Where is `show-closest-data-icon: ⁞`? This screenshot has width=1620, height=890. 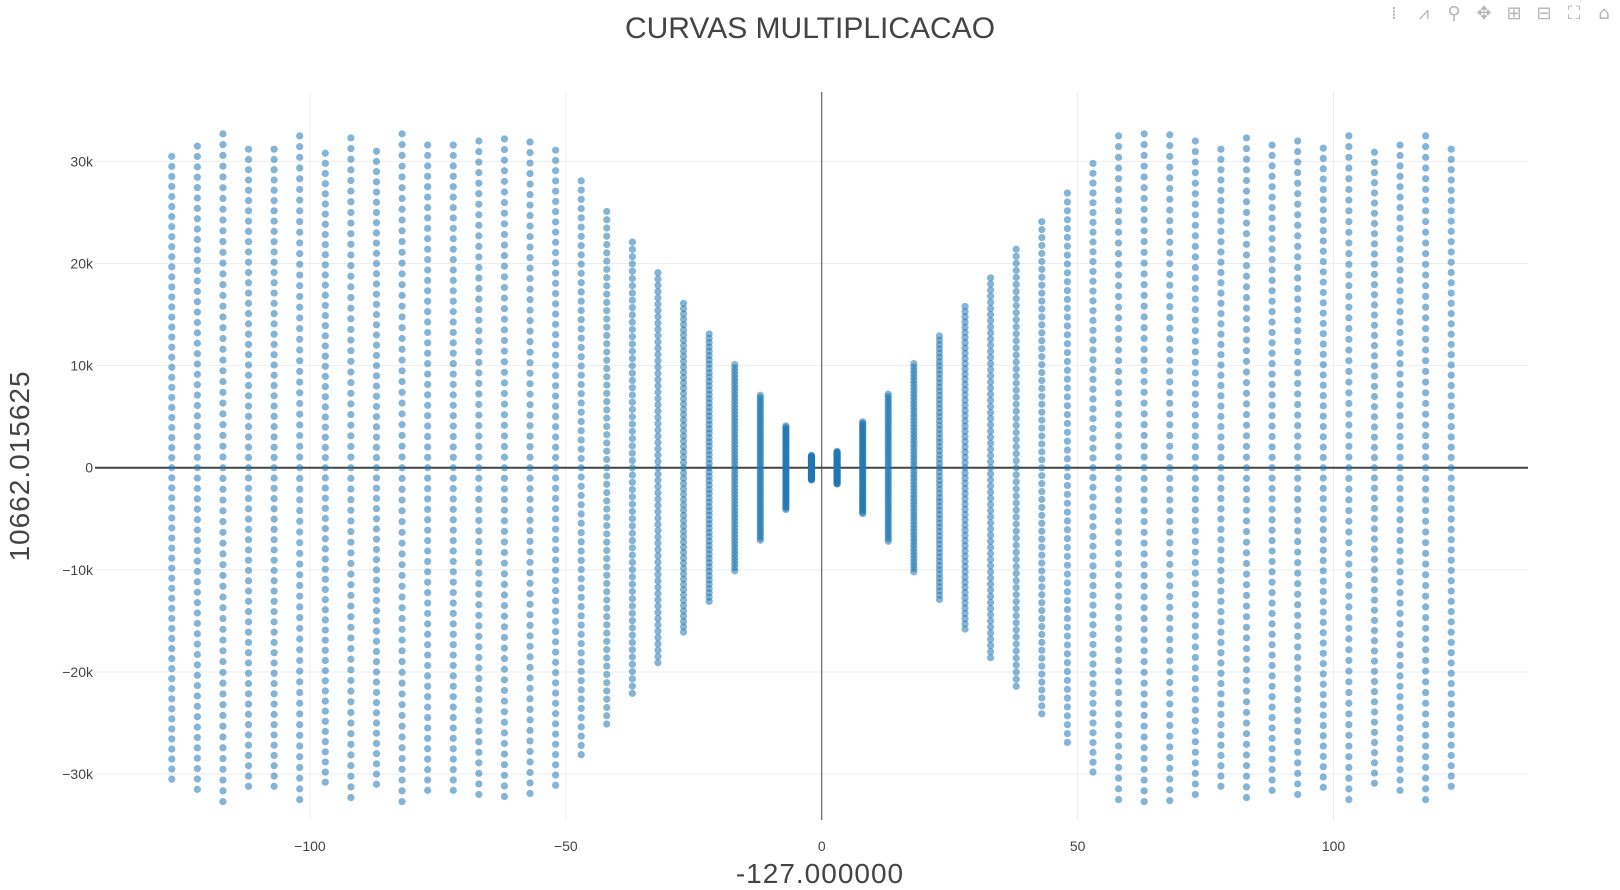
show-closest-data-icon: ⁞ is located at coordinates (1394, 13).